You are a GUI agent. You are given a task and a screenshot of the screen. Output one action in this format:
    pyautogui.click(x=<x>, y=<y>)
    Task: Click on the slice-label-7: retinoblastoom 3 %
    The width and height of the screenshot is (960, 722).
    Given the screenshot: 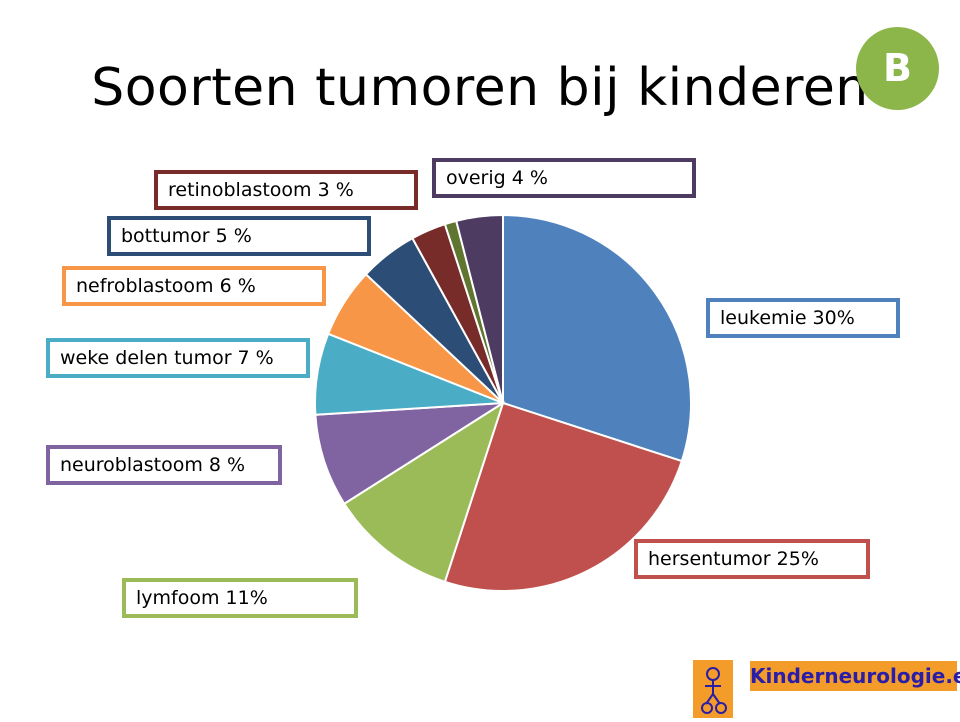 What is the action you would take?
    pyautogui.click(x=286, y=190)
    